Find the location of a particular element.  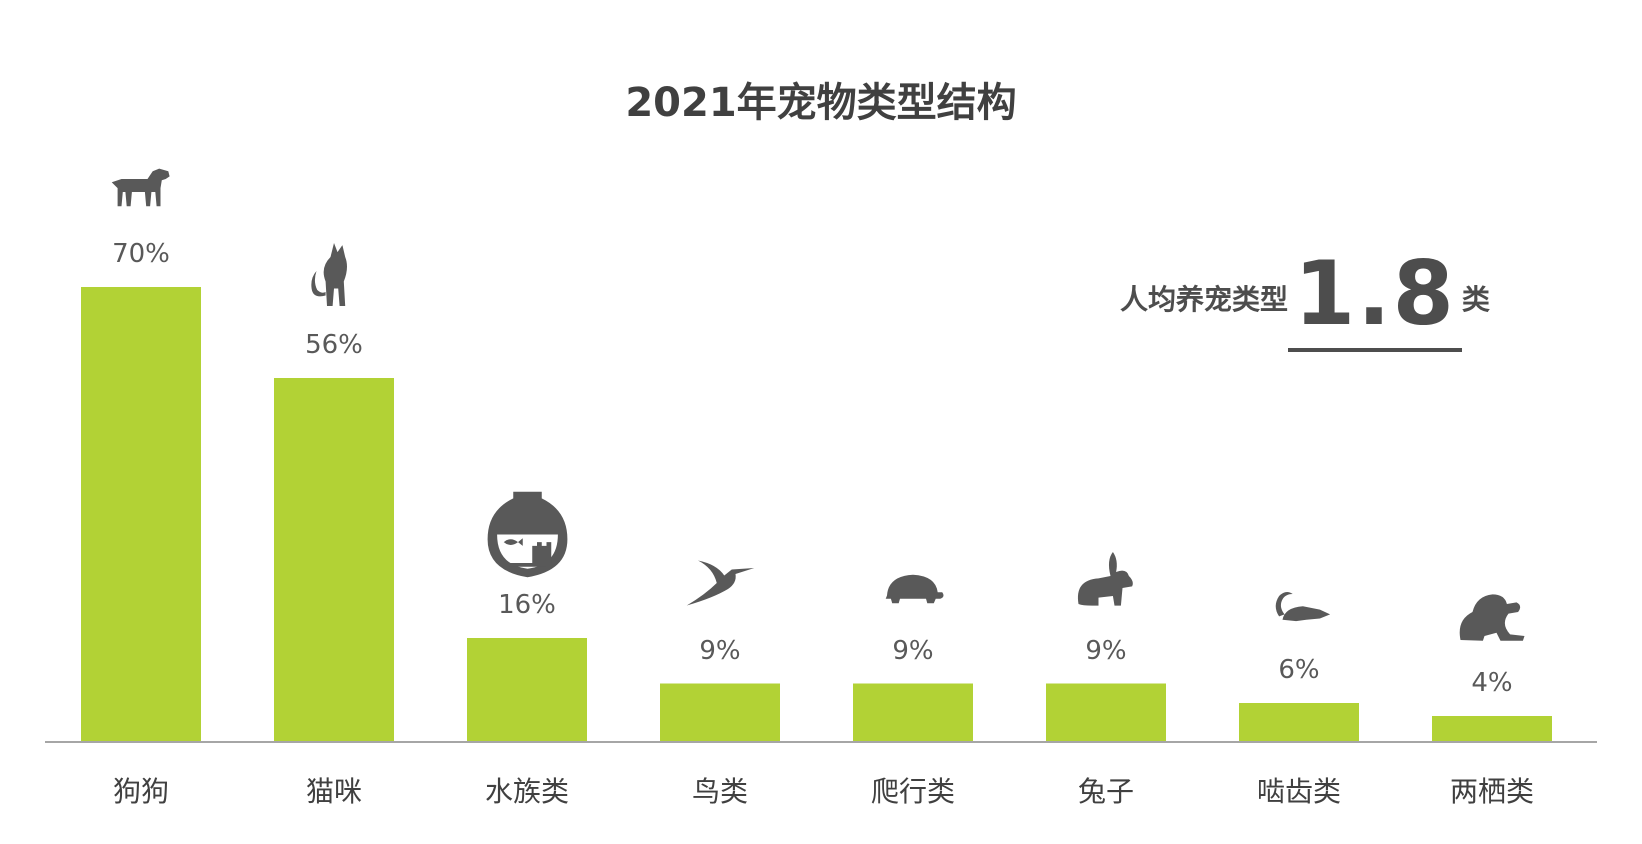

fishbowl-icon is located at coordinates (527, 534).